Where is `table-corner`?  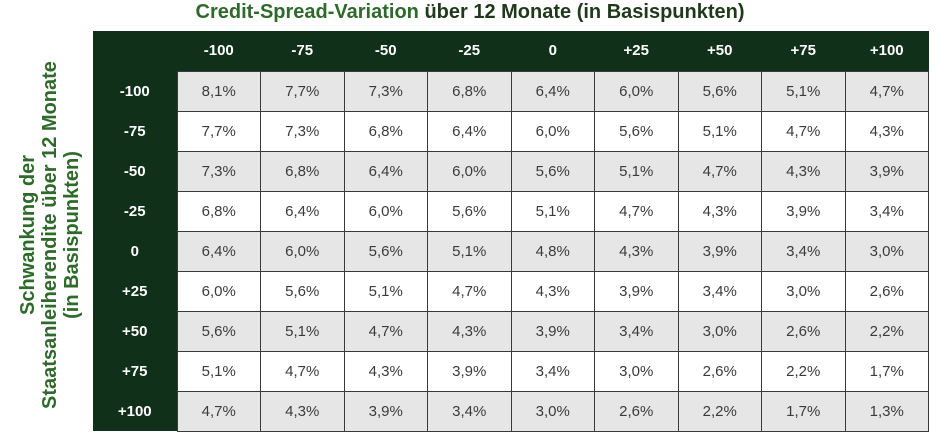
table-corner is located at coordinates (135, 51).